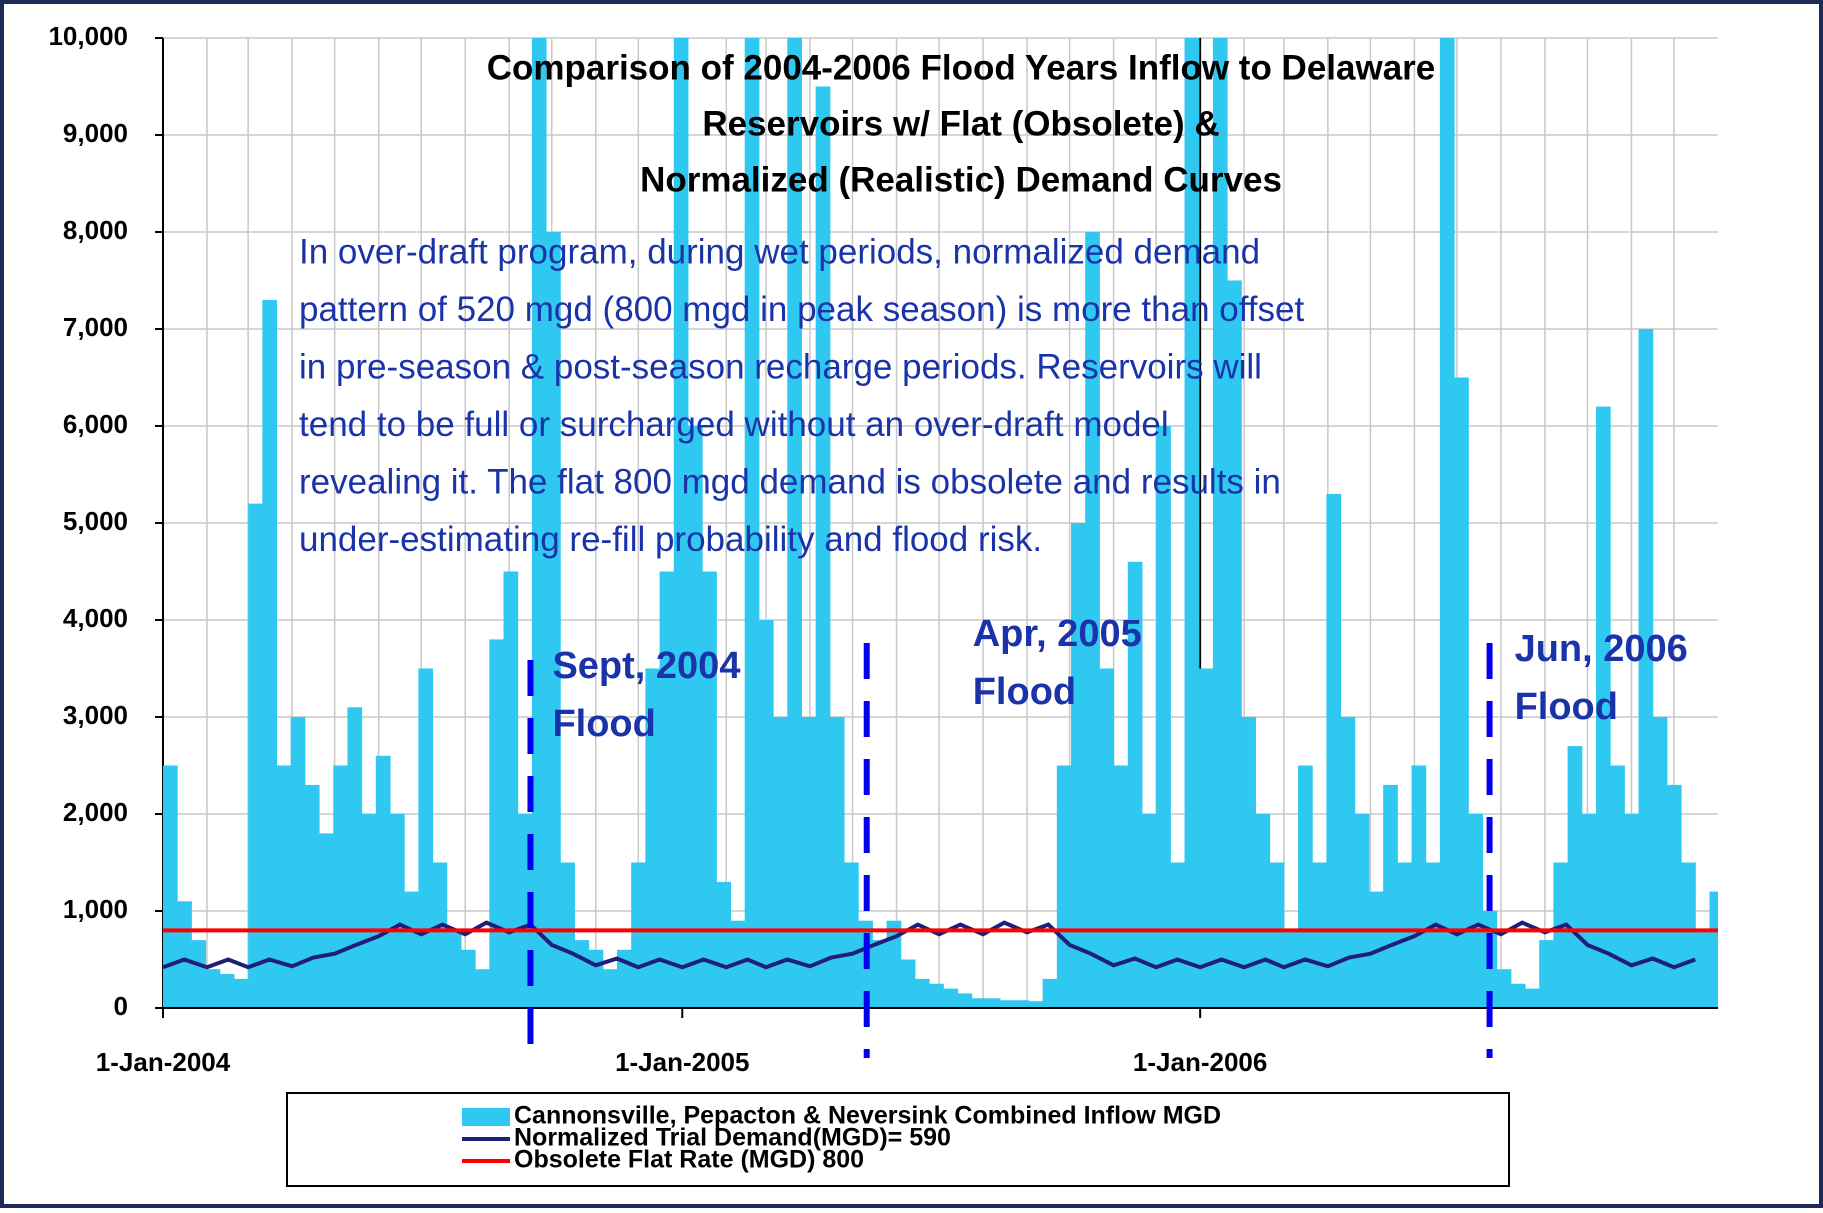  What do you see at coordinates (163, 1062) in the screenshot?
I see `x-tick-label: 1-Jan-2004` at bounding box center [163, 1062].